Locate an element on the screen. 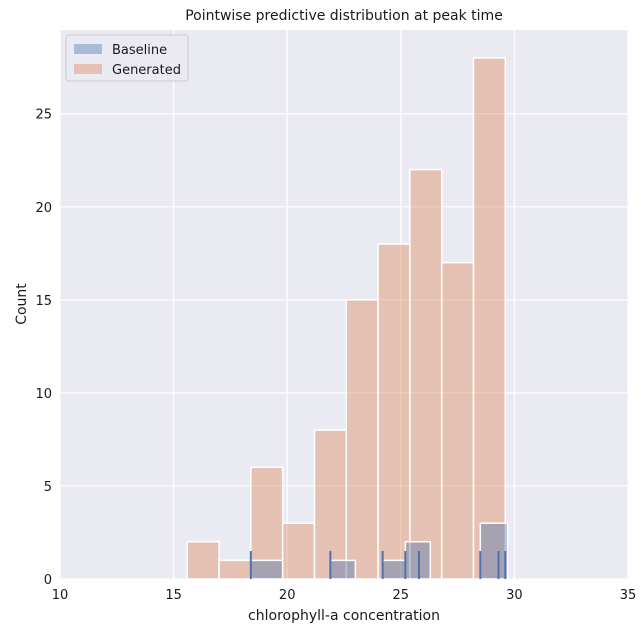 The width and height of the screenshot is (644, 625). y-tick-label: 25 is located at coordinates (43, 115).